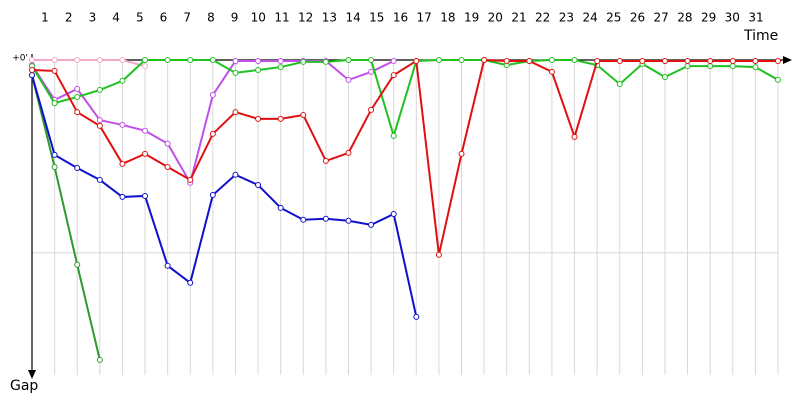 This screenshot has width=800, height=400. I want to click on lap-label: 1, so click(45, 18).